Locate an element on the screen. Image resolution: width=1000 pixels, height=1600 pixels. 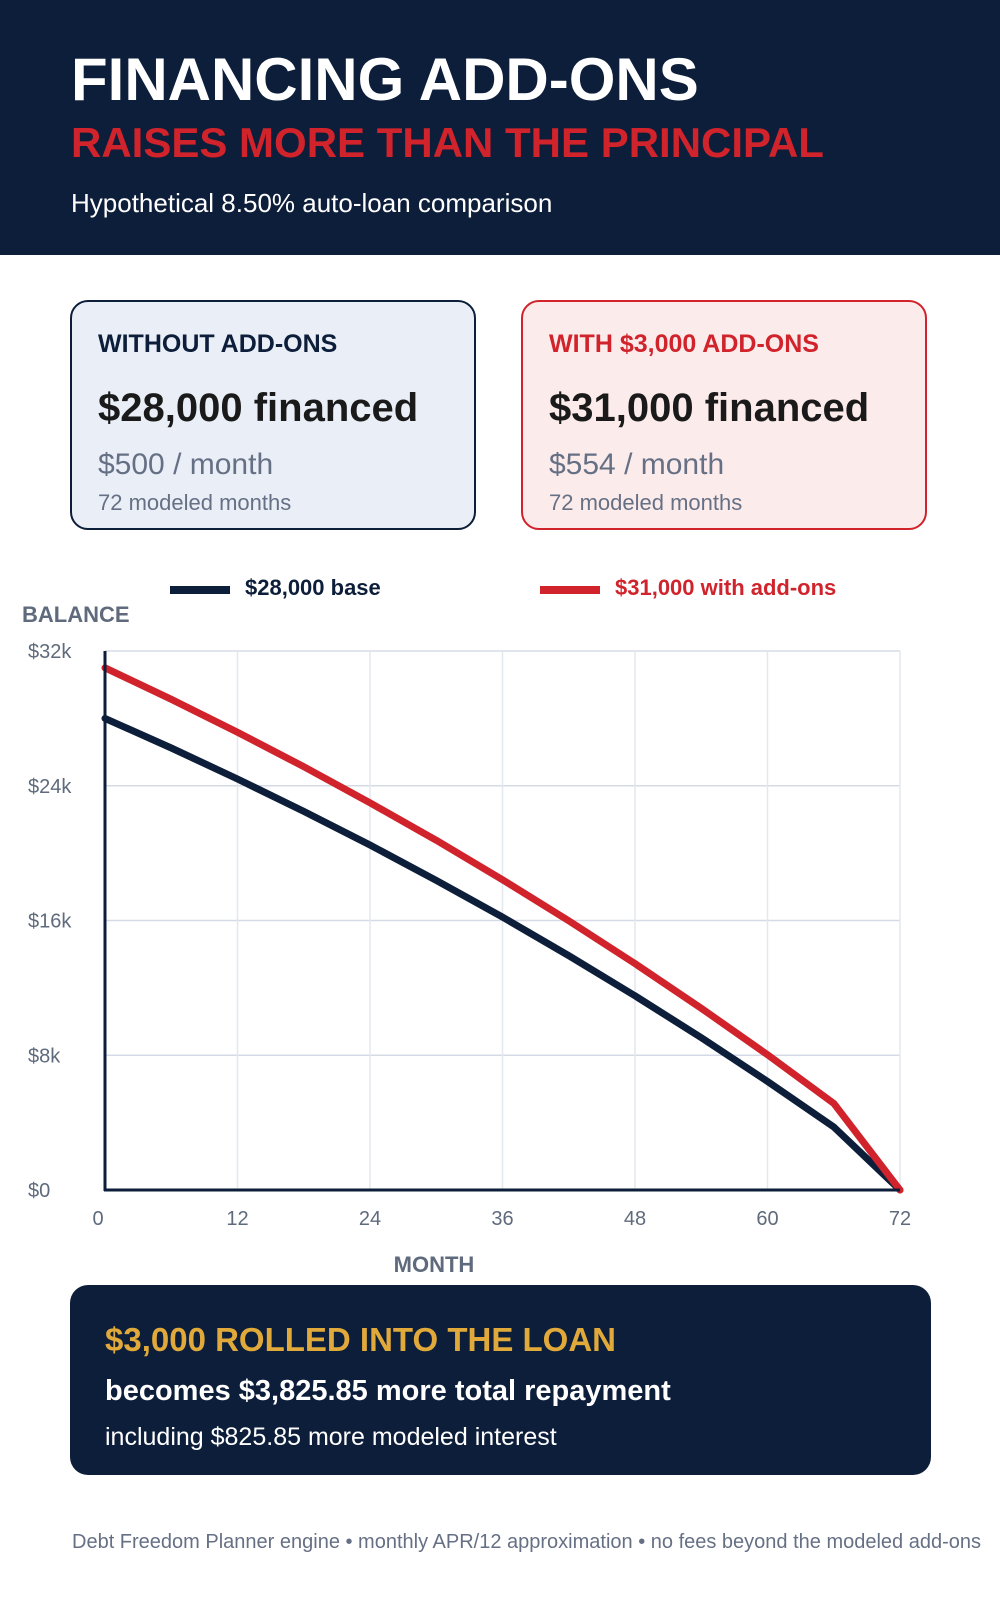
legend-label: $31,000 with add-ons is located at coordinates (726, 587).